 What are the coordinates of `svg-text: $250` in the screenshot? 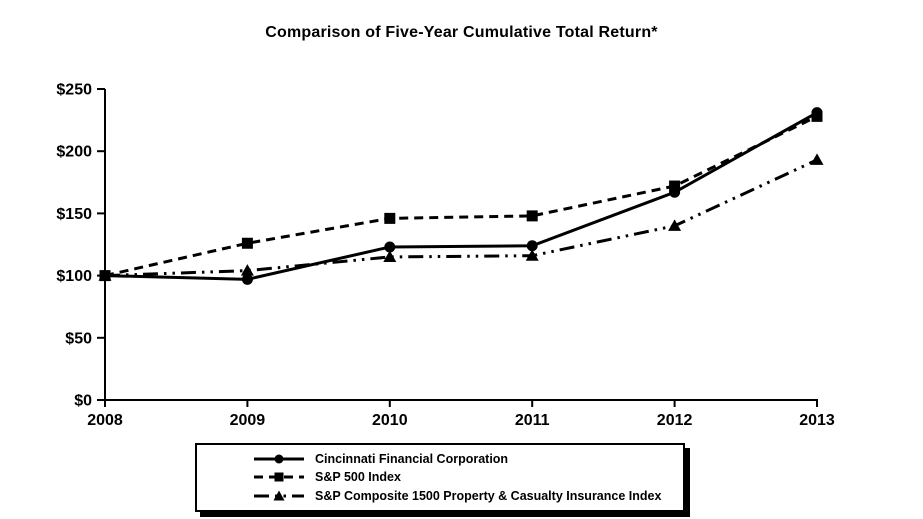 It's located at (74, 90).